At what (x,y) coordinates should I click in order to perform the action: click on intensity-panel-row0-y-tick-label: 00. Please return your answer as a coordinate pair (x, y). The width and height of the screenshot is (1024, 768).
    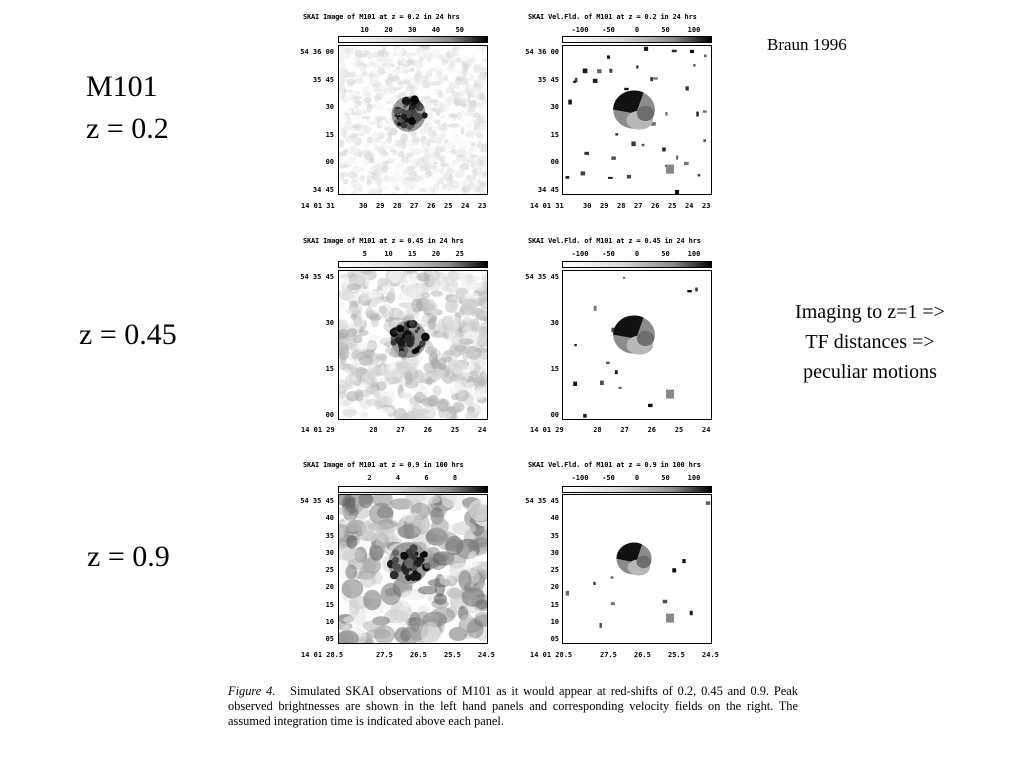
    Looking at the image, I should click on (329, 162).